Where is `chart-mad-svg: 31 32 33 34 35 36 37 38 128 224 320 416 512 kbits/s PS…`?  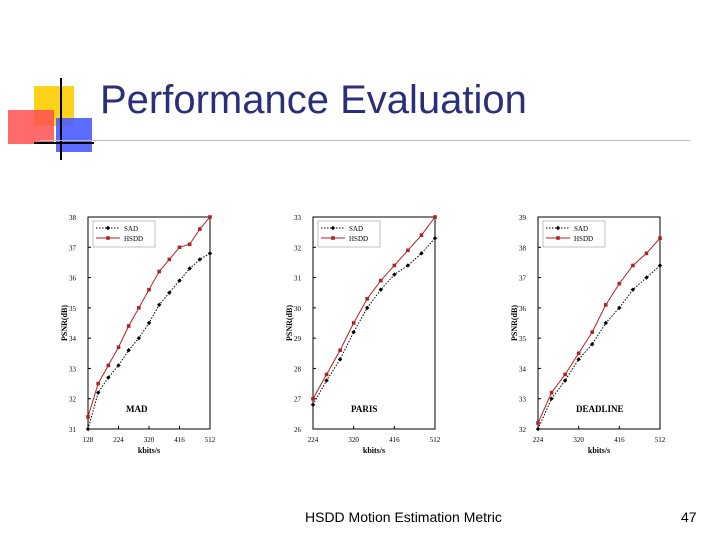
chart-mad-svg: 31 32 33 34 35 36 37 38 128 224 320 416 512 kbits/s PS… is located at coordinates (138, 334).